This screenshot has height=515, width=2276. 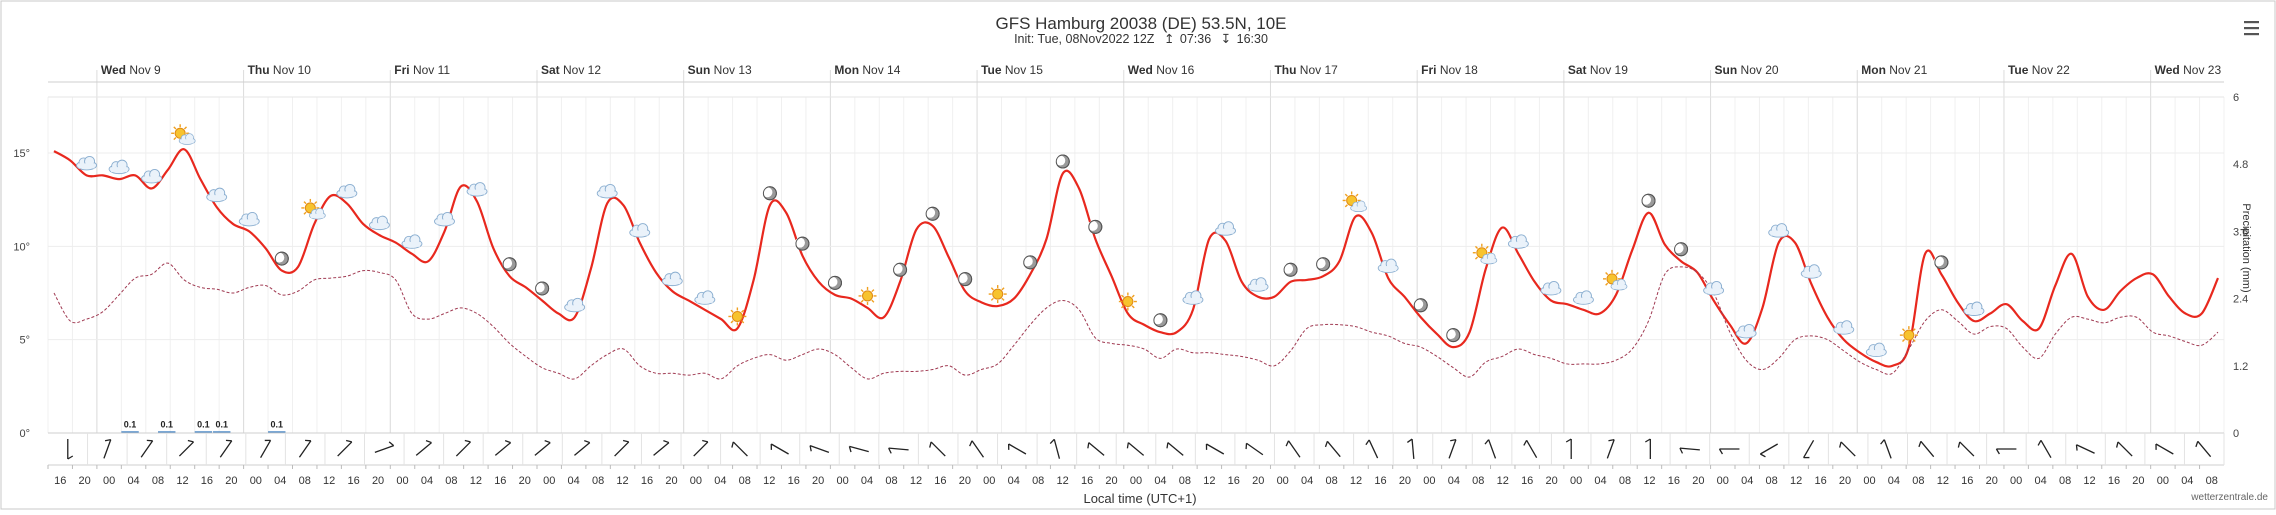 What do you see at coordinates (221, 424) in the screenshot?
I see `precip-label: 0.1` at bounding box center [221, 424].